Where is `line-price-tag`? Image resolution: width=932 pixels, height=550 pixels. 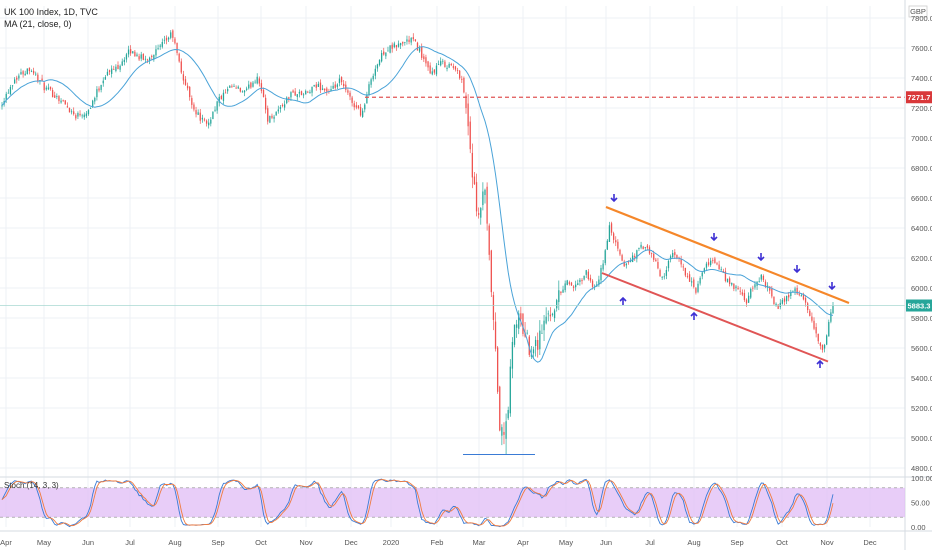
line-price-tag is located at coordinates (919, 97).